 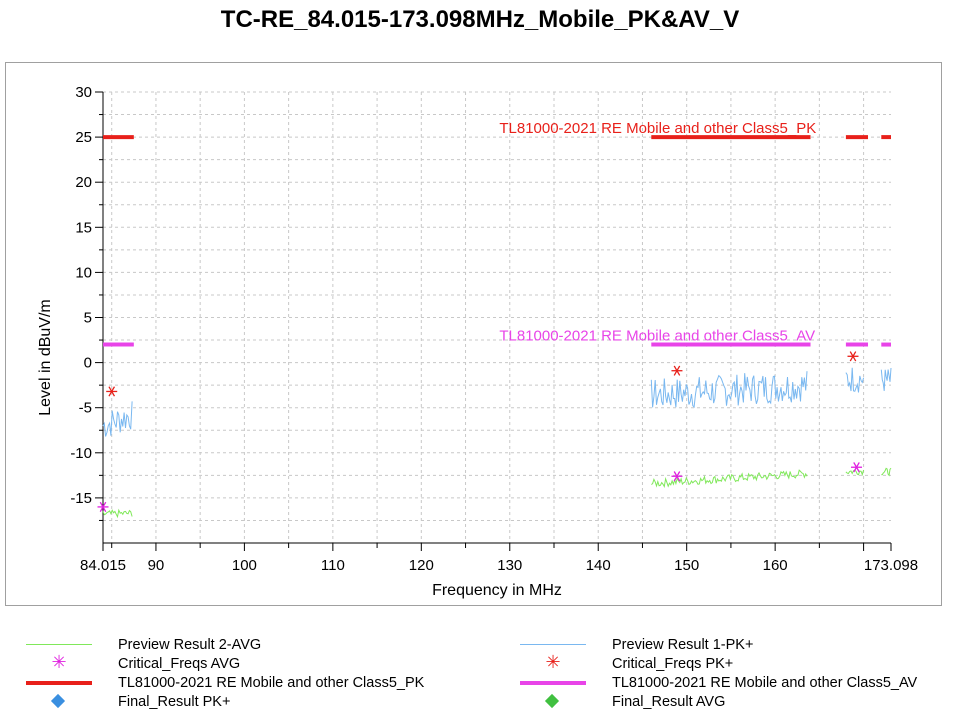 I want to click on y-axis-title: Level in dBuV/m, so click(x=45, y=357).